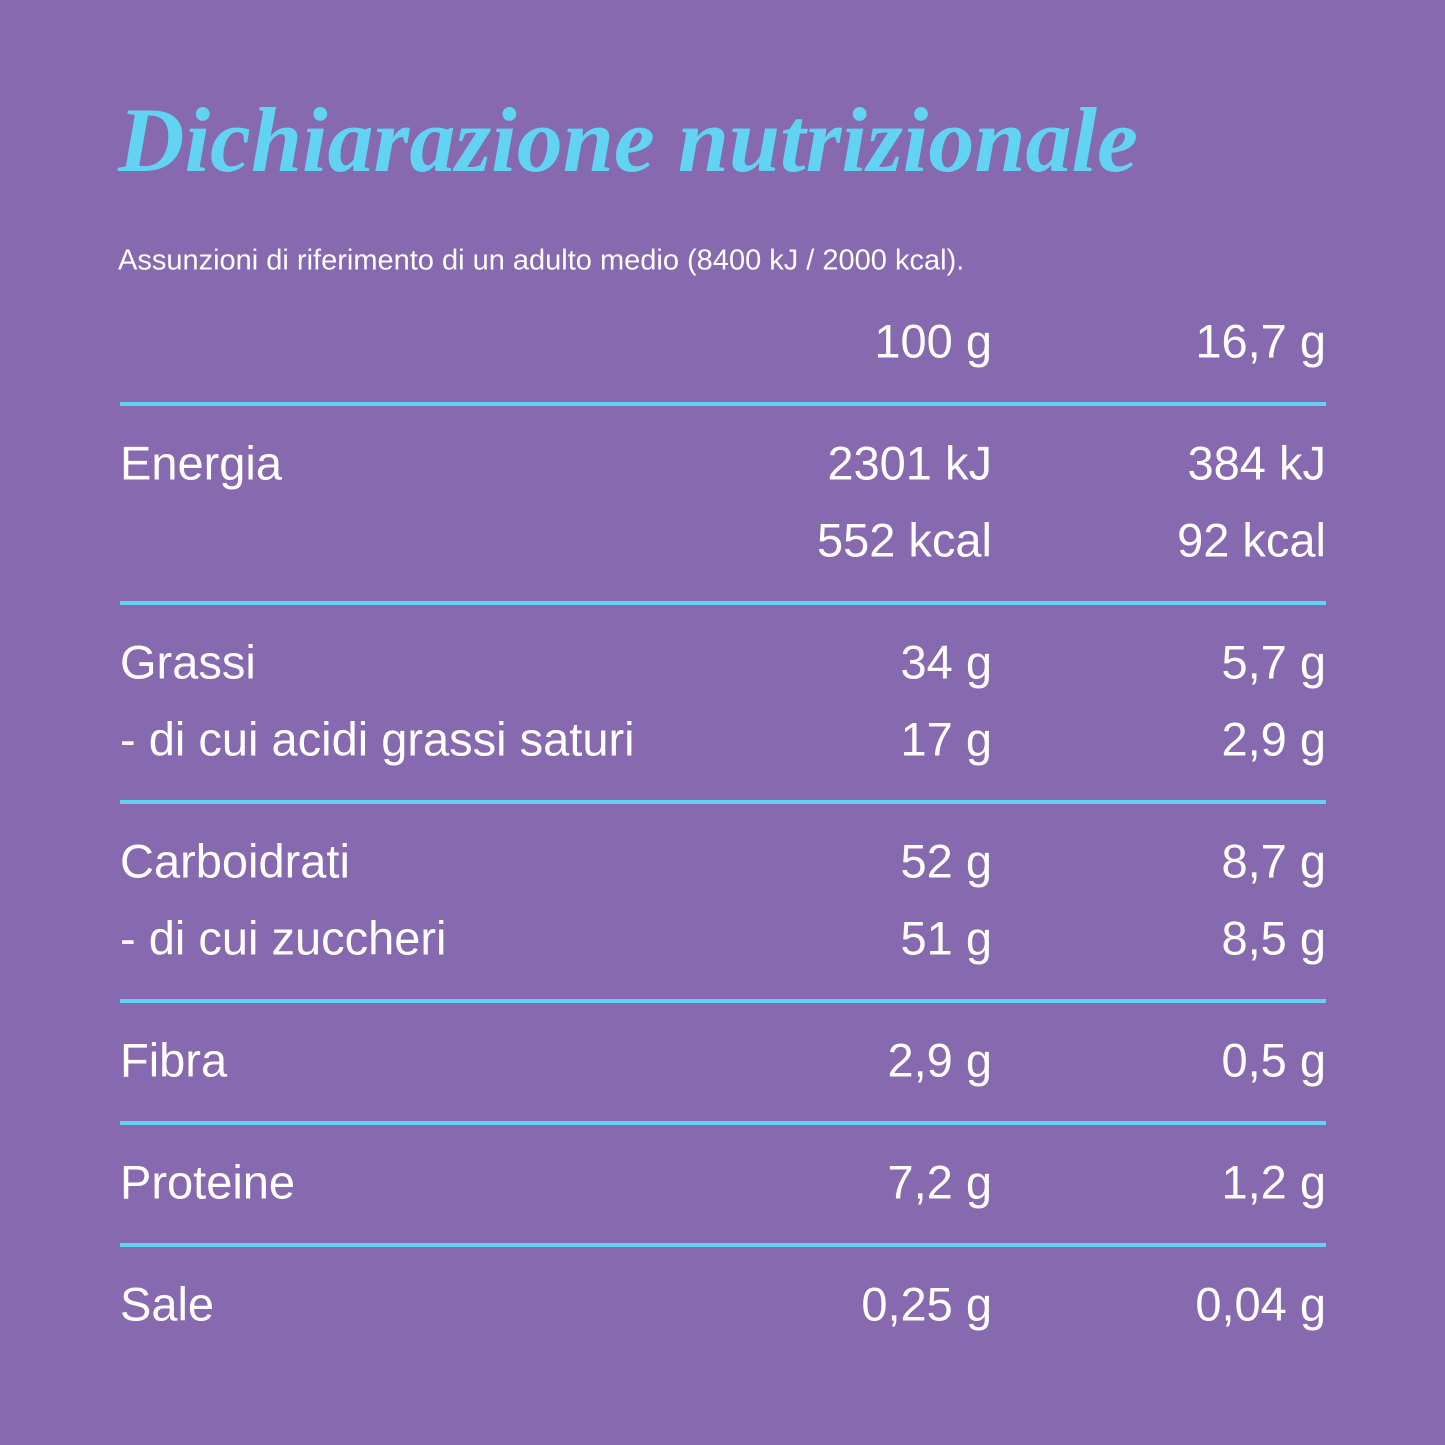 Image resolution: width=1445 pixels, height=1445 pixels. What do you see at coordinates (1273, 1059) in the screenshot?
I see `value-portion: 0,5 g` at bounding box center [1273, 1059].